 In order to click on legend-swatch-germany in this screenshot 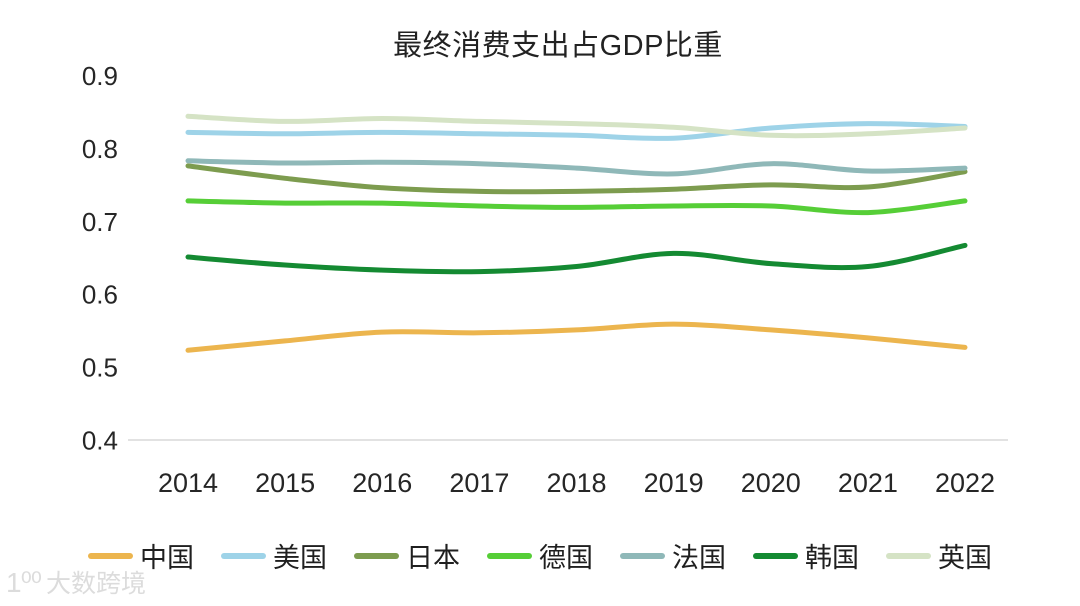, I will do `click(509, 555)`.